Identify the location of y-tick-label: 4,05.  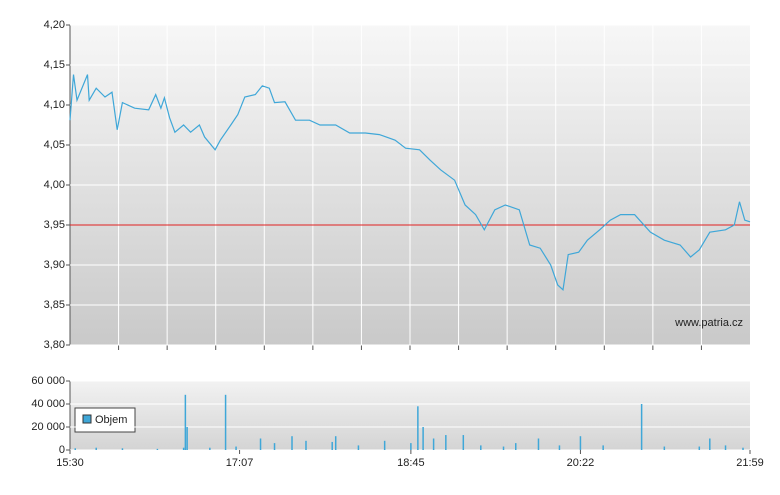
(54, 145).